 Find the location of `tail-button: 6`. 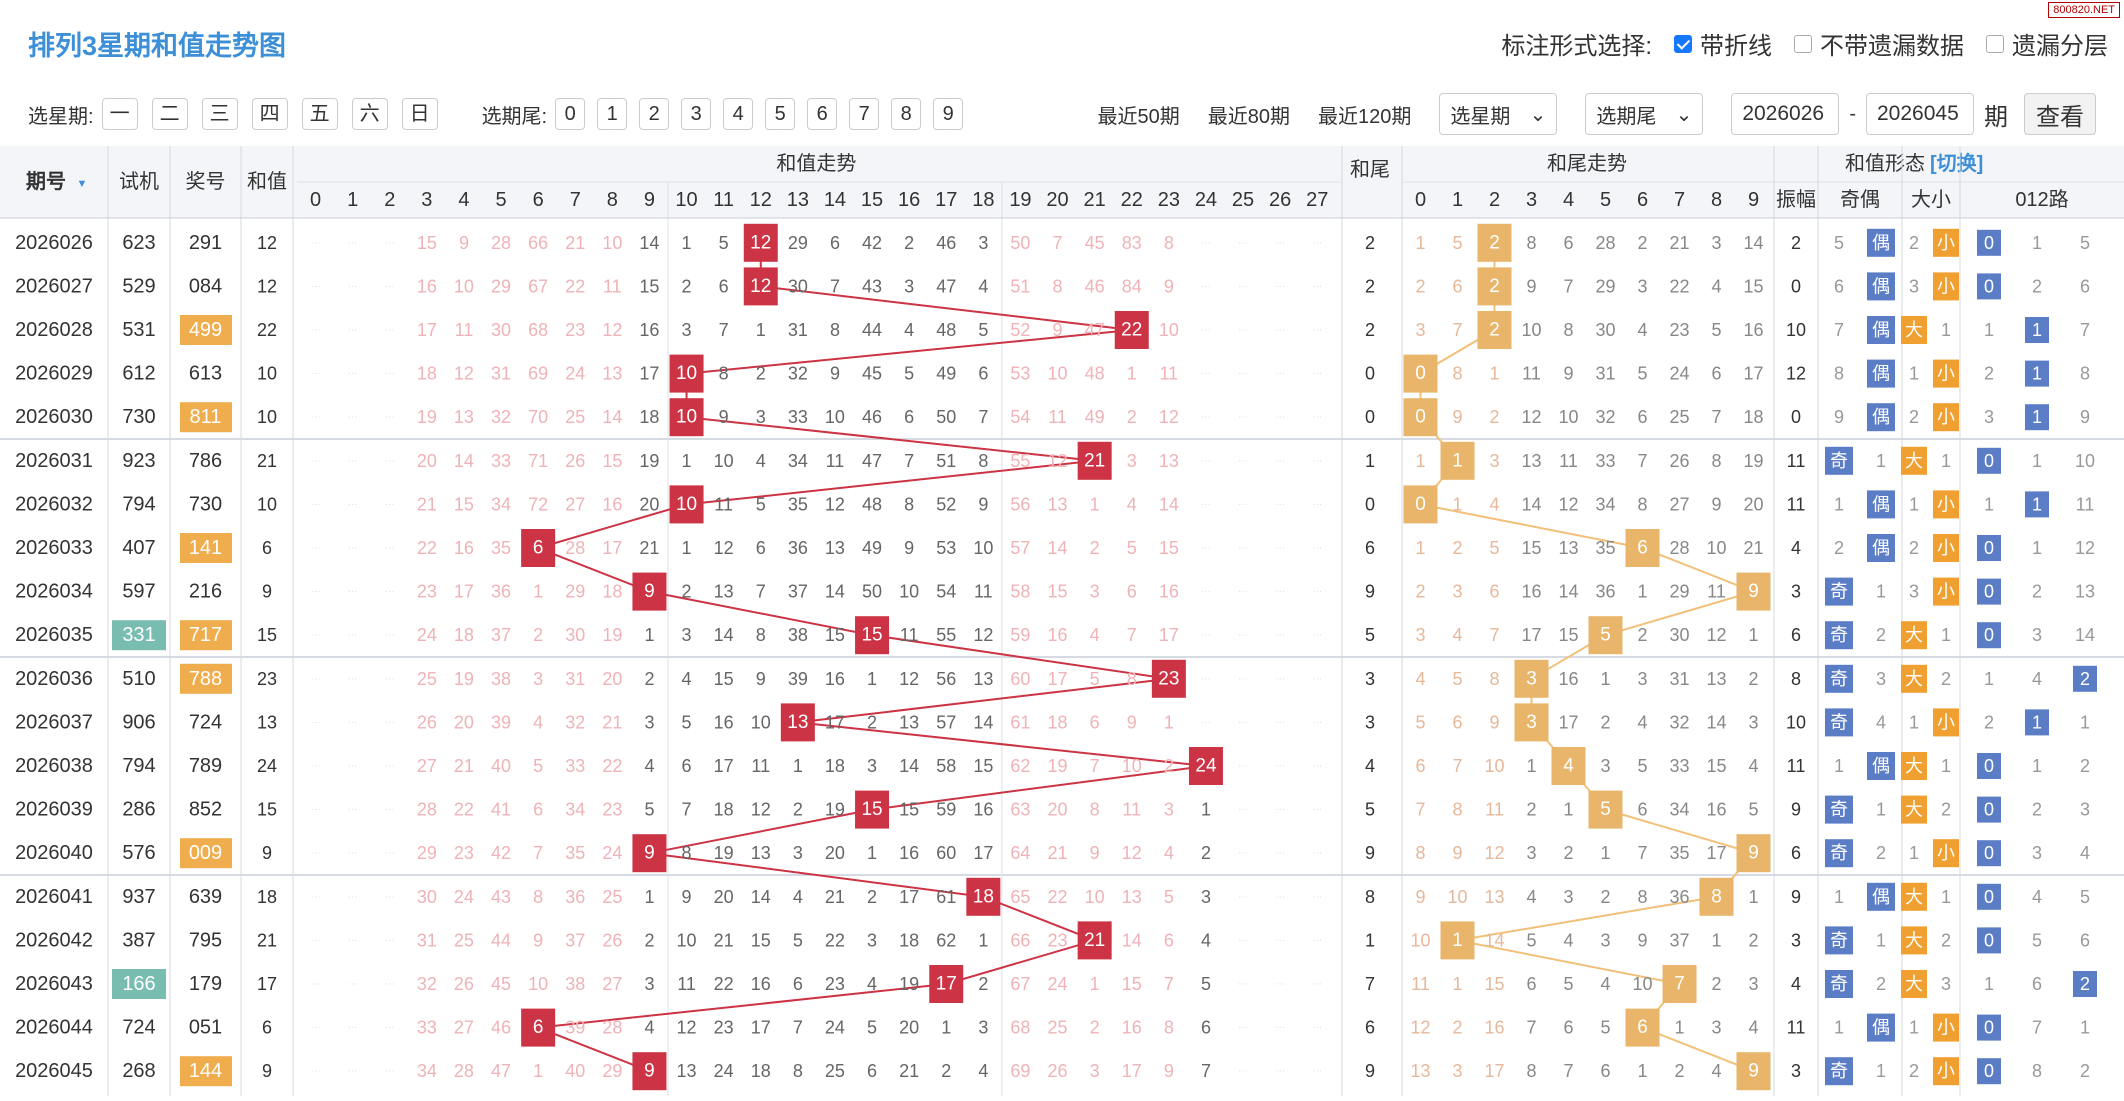

tail-button: 6 is located at coordinates (822, 114).